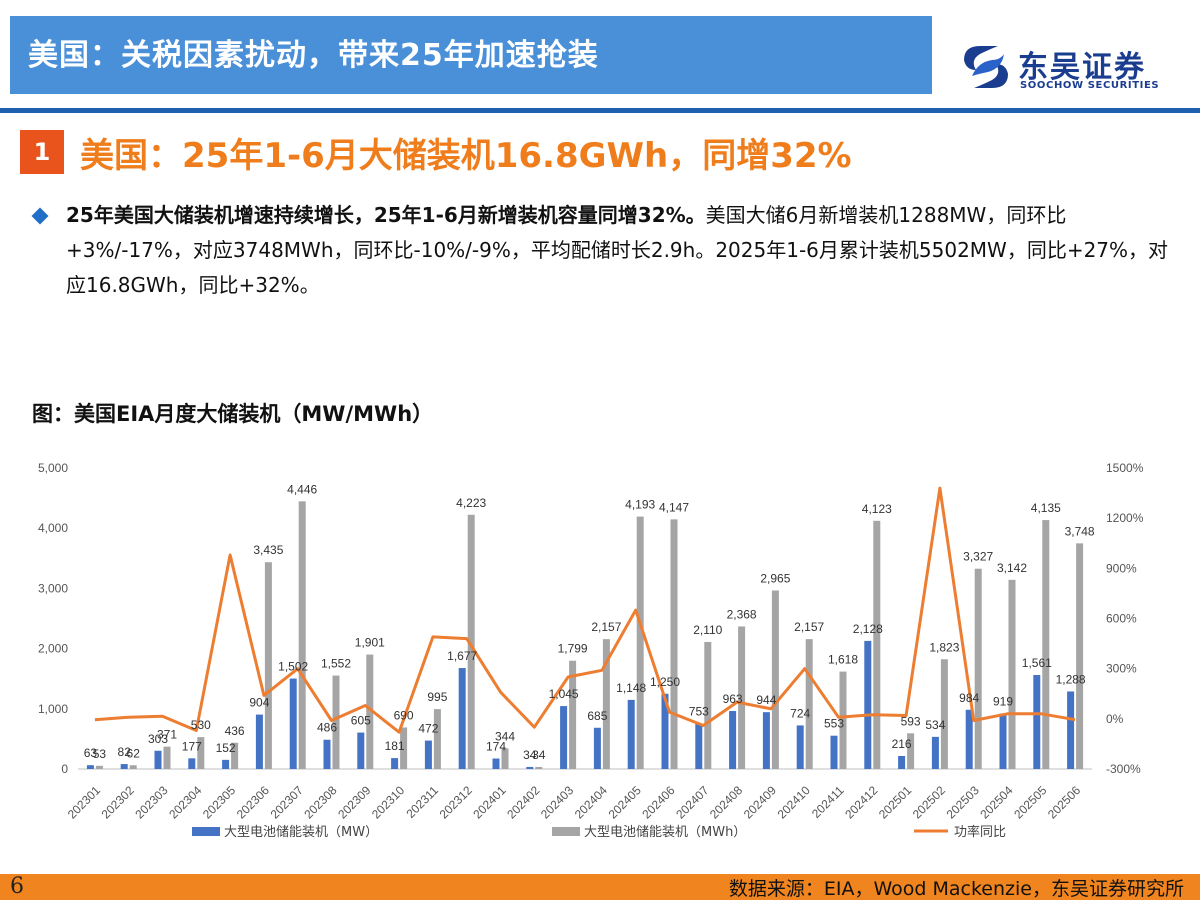  What do you see at coordinates (843, 660) in the screenshot?
I see `data-label-mwh: 1,618` at bounding box center [843, 660].